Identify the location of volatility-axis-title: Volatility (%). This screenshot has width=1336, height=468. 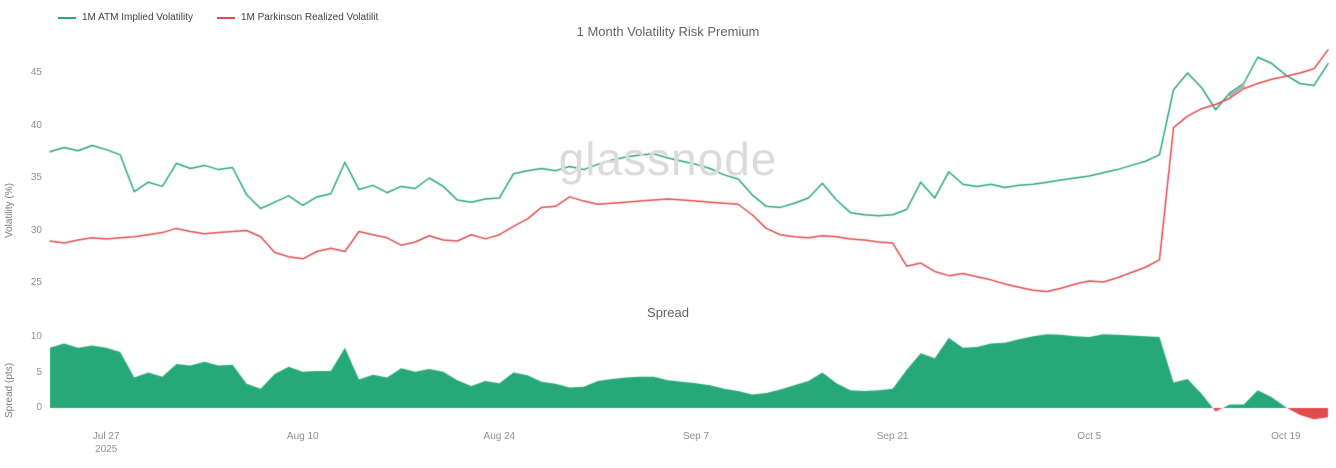
(9, 210).